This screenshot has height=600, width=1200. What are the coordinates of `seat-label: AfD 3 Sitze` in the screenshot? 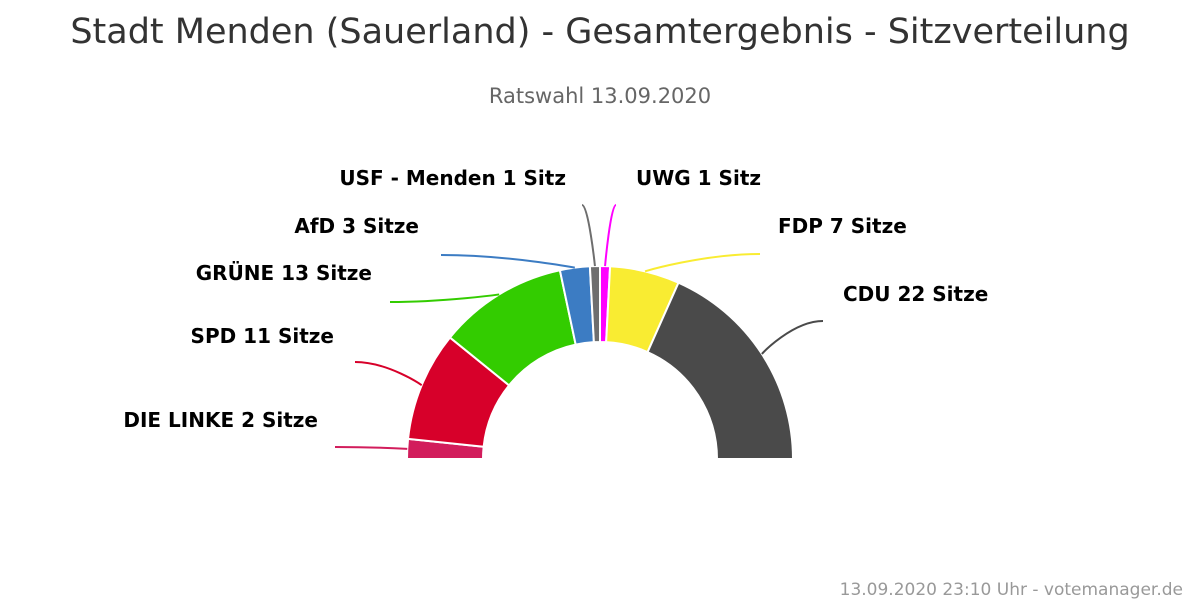 It's located at (356, 226).